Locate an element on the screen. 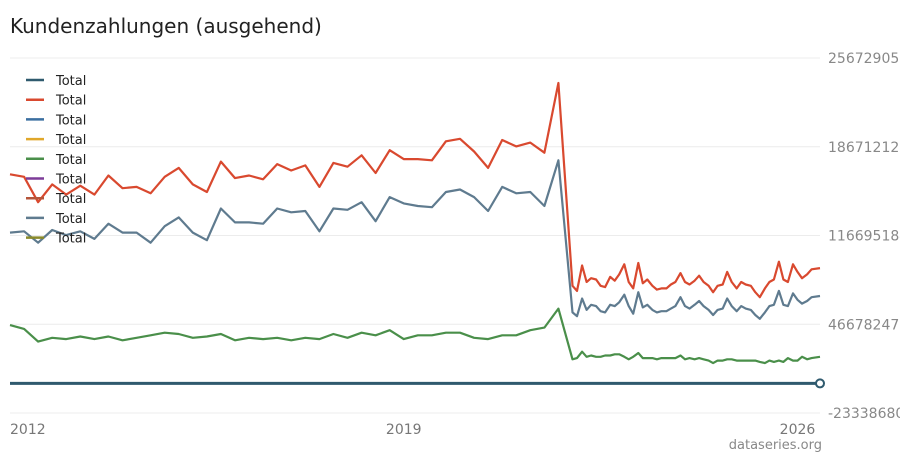 This screenshot has height=460, width=900. x-tick-label: 2026 is located at coordinates (798, 430).